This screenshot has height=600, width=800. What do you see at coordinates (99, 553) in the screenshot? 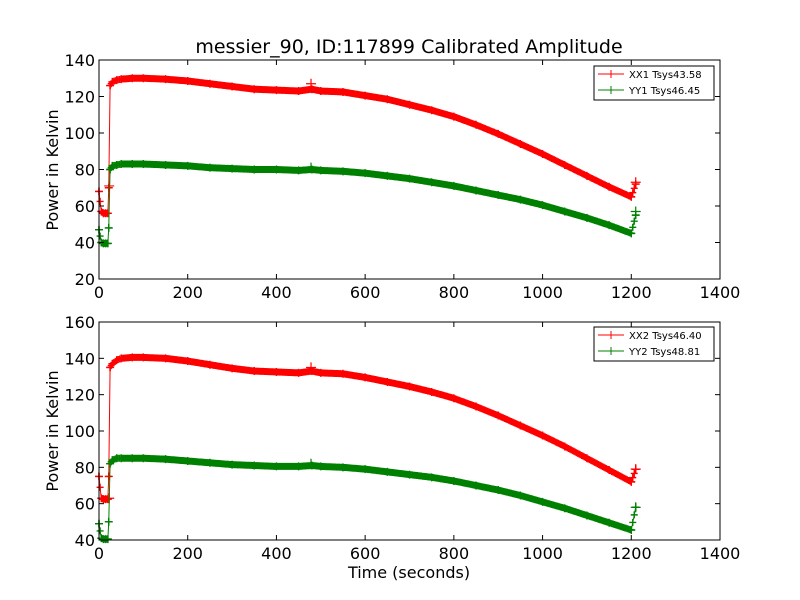
I see `bottom-x-tick-label: 0` at bounding box center [99, 553].